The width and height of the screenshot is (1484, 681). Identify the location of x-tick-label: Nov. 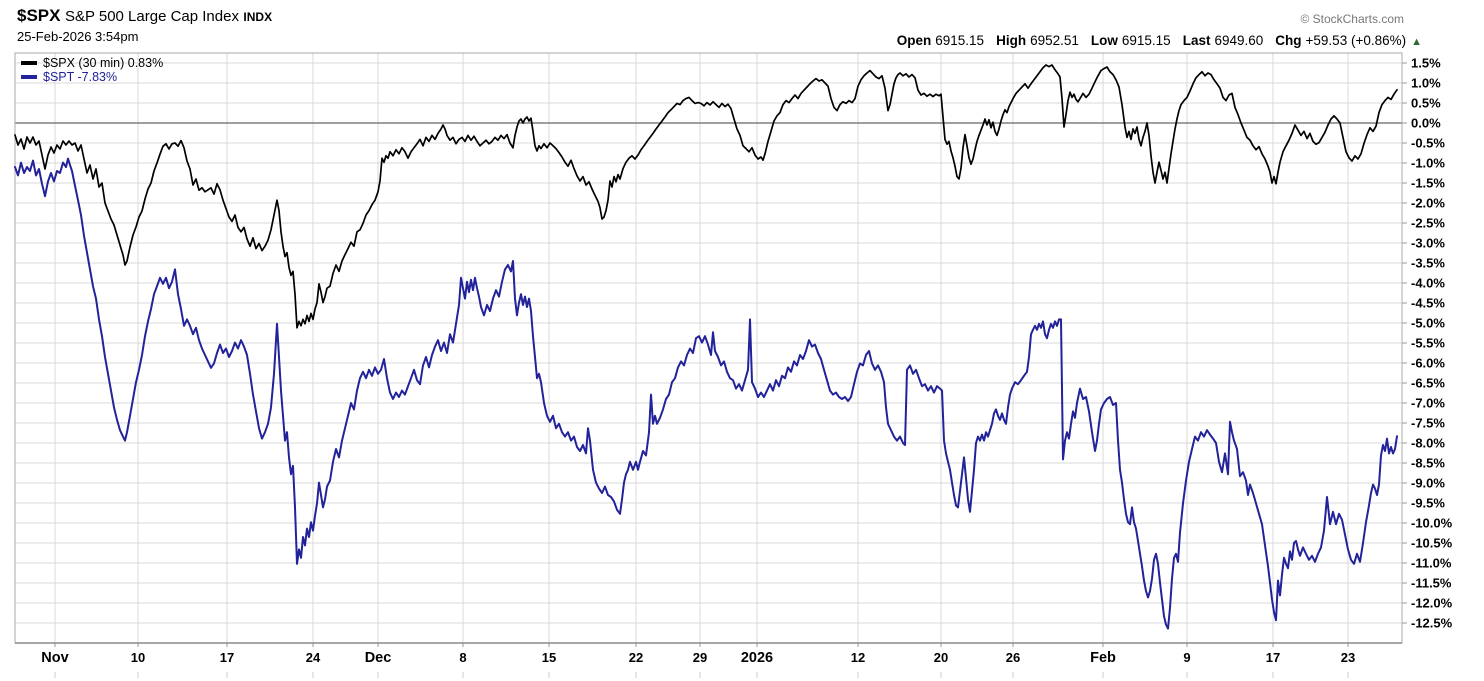
(54, 658).